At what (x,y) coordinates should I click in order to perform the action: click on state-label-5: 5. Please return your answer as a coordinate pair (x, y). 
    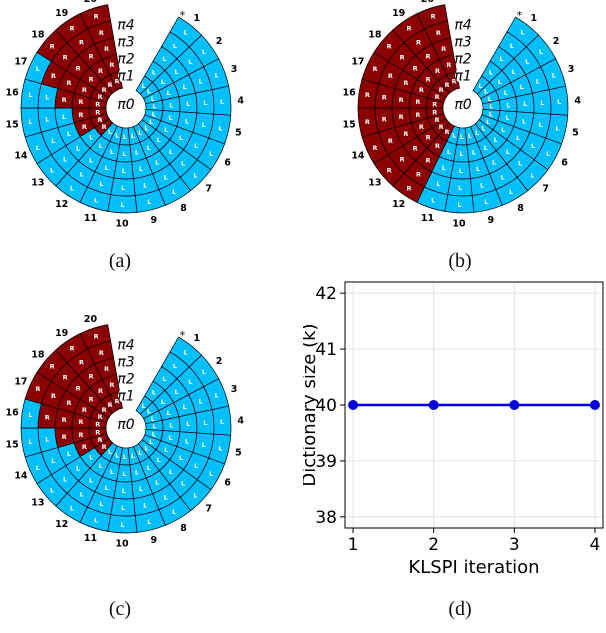
    Looking at the image, I should click on (238, 452).